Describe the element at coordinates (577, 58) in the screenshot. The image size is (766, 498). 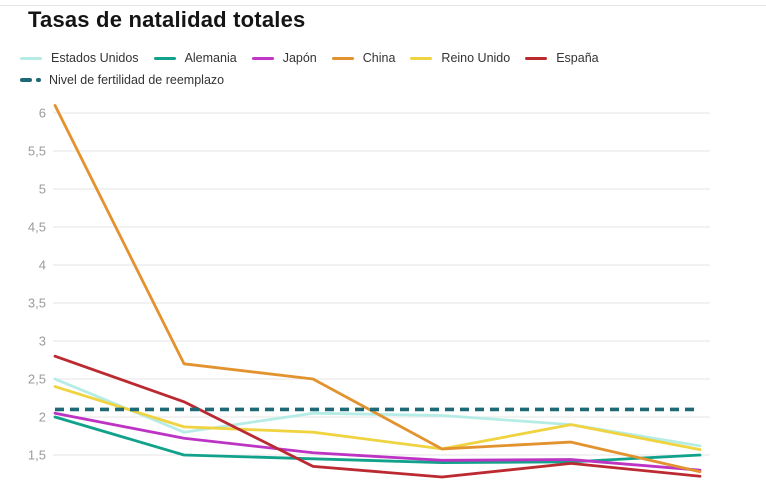
I see `legend-label-espana: España` at that location.